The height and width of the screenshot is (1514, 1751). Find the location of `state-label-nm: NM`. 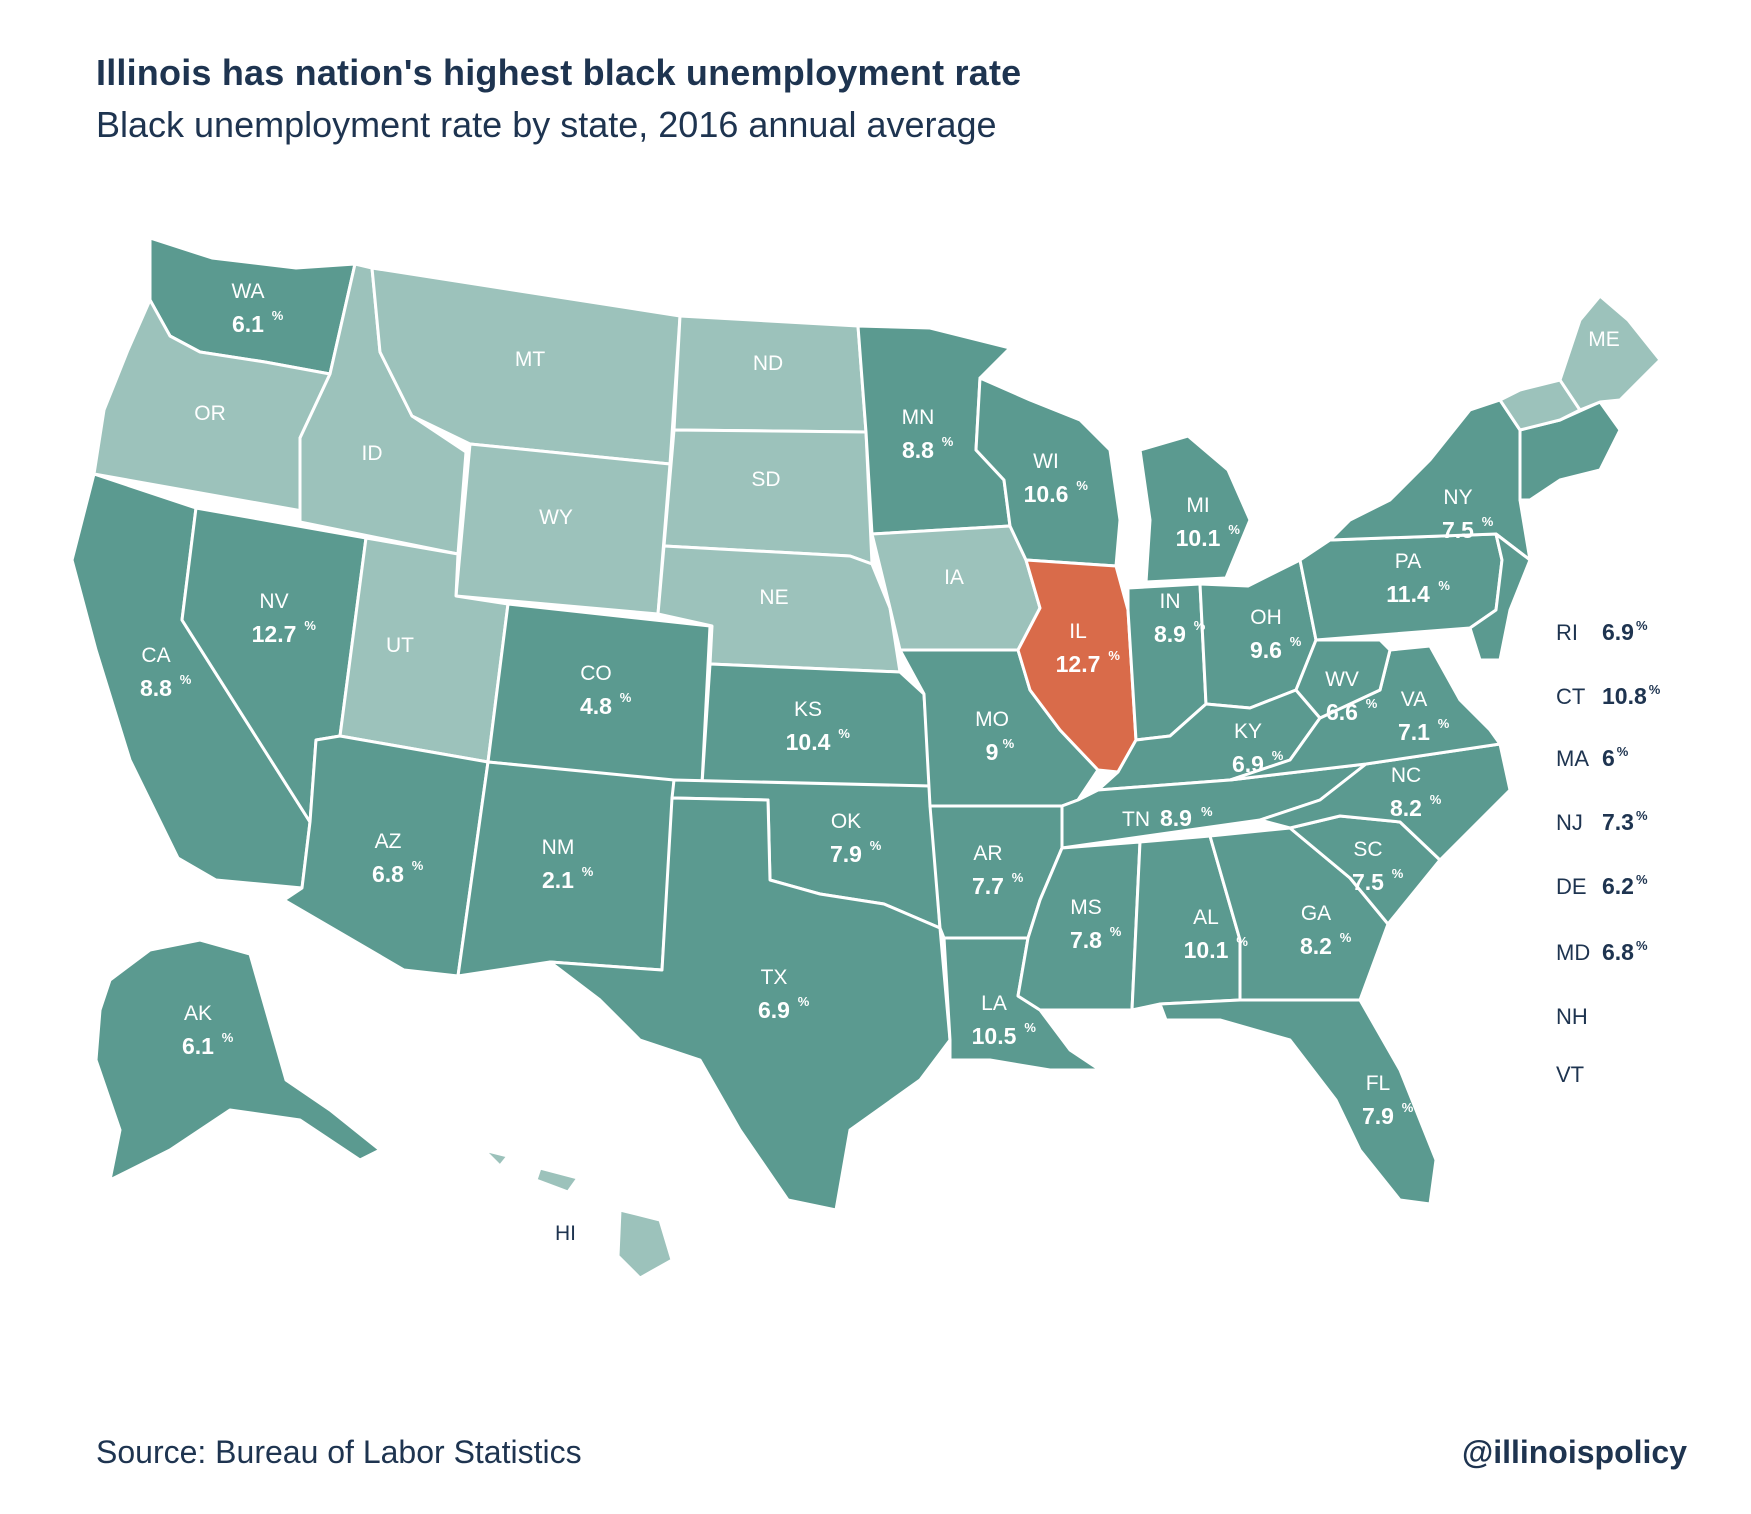

state-label-nm: NM is located at coordinates (558, 847).